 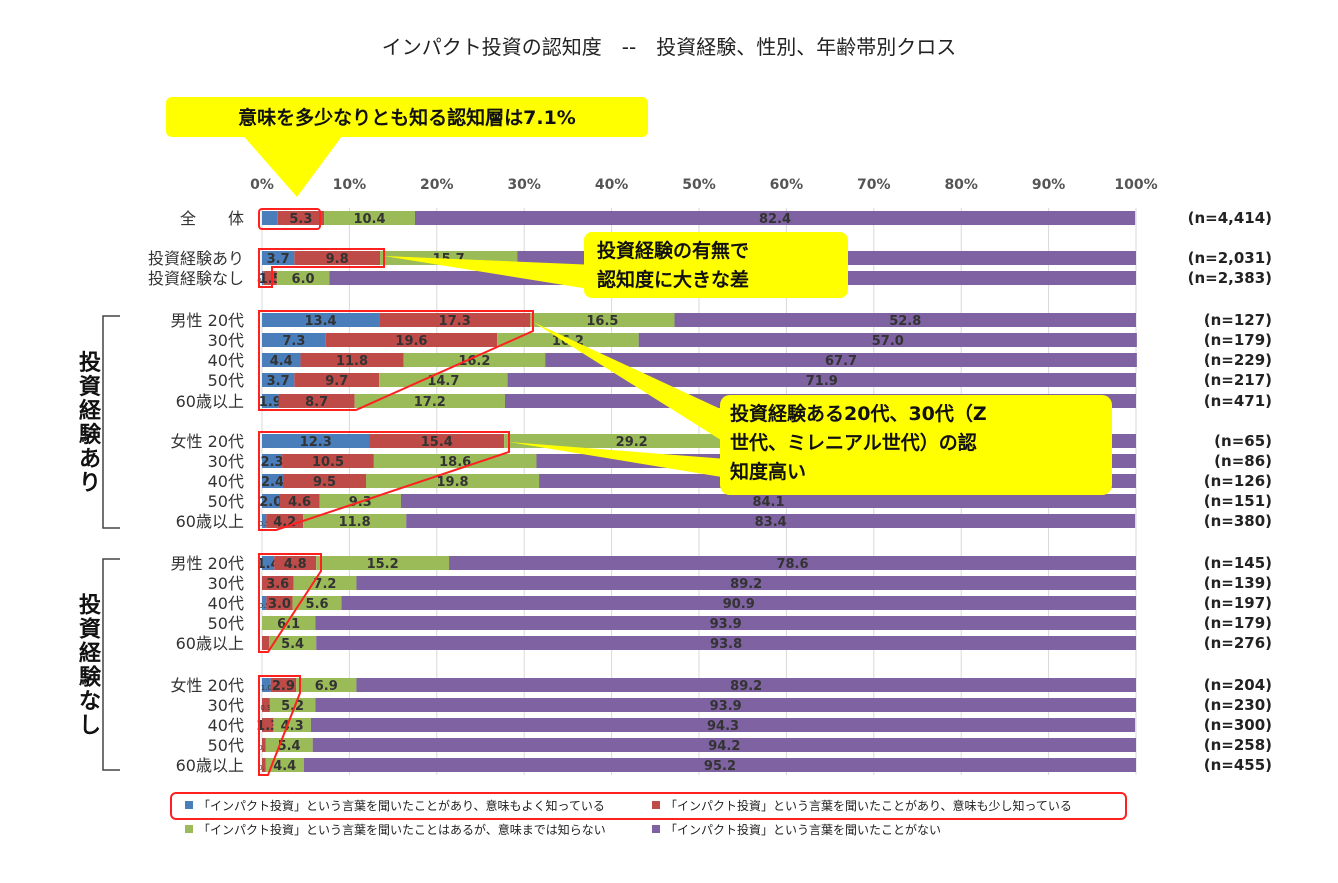 I want to click on n-label: (n=217), so click(x=1238, y=380).